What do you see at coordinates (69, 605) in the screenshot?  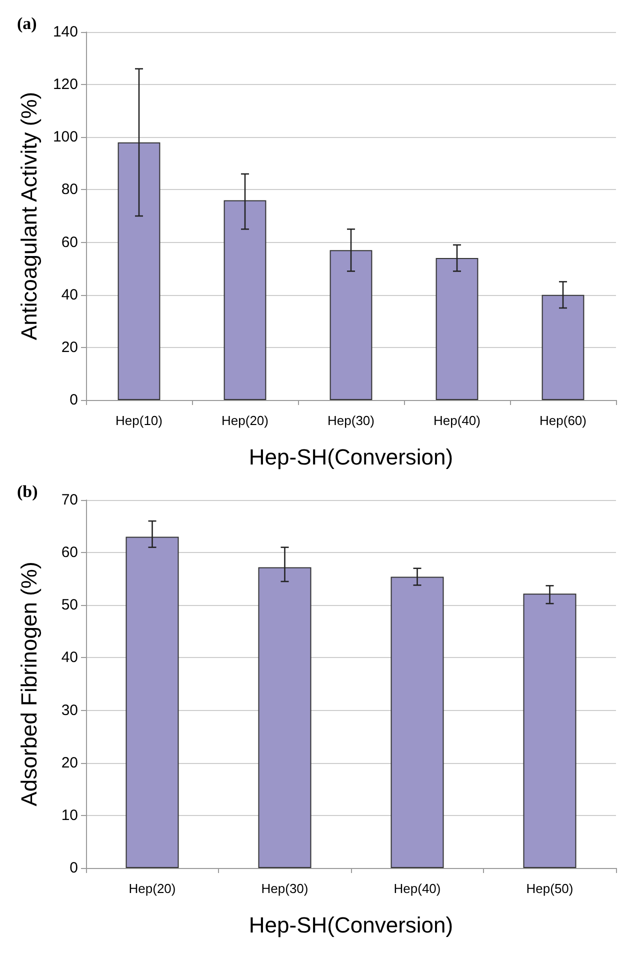 I see `y-tick-label: 50` at bounding box center [69, 605].